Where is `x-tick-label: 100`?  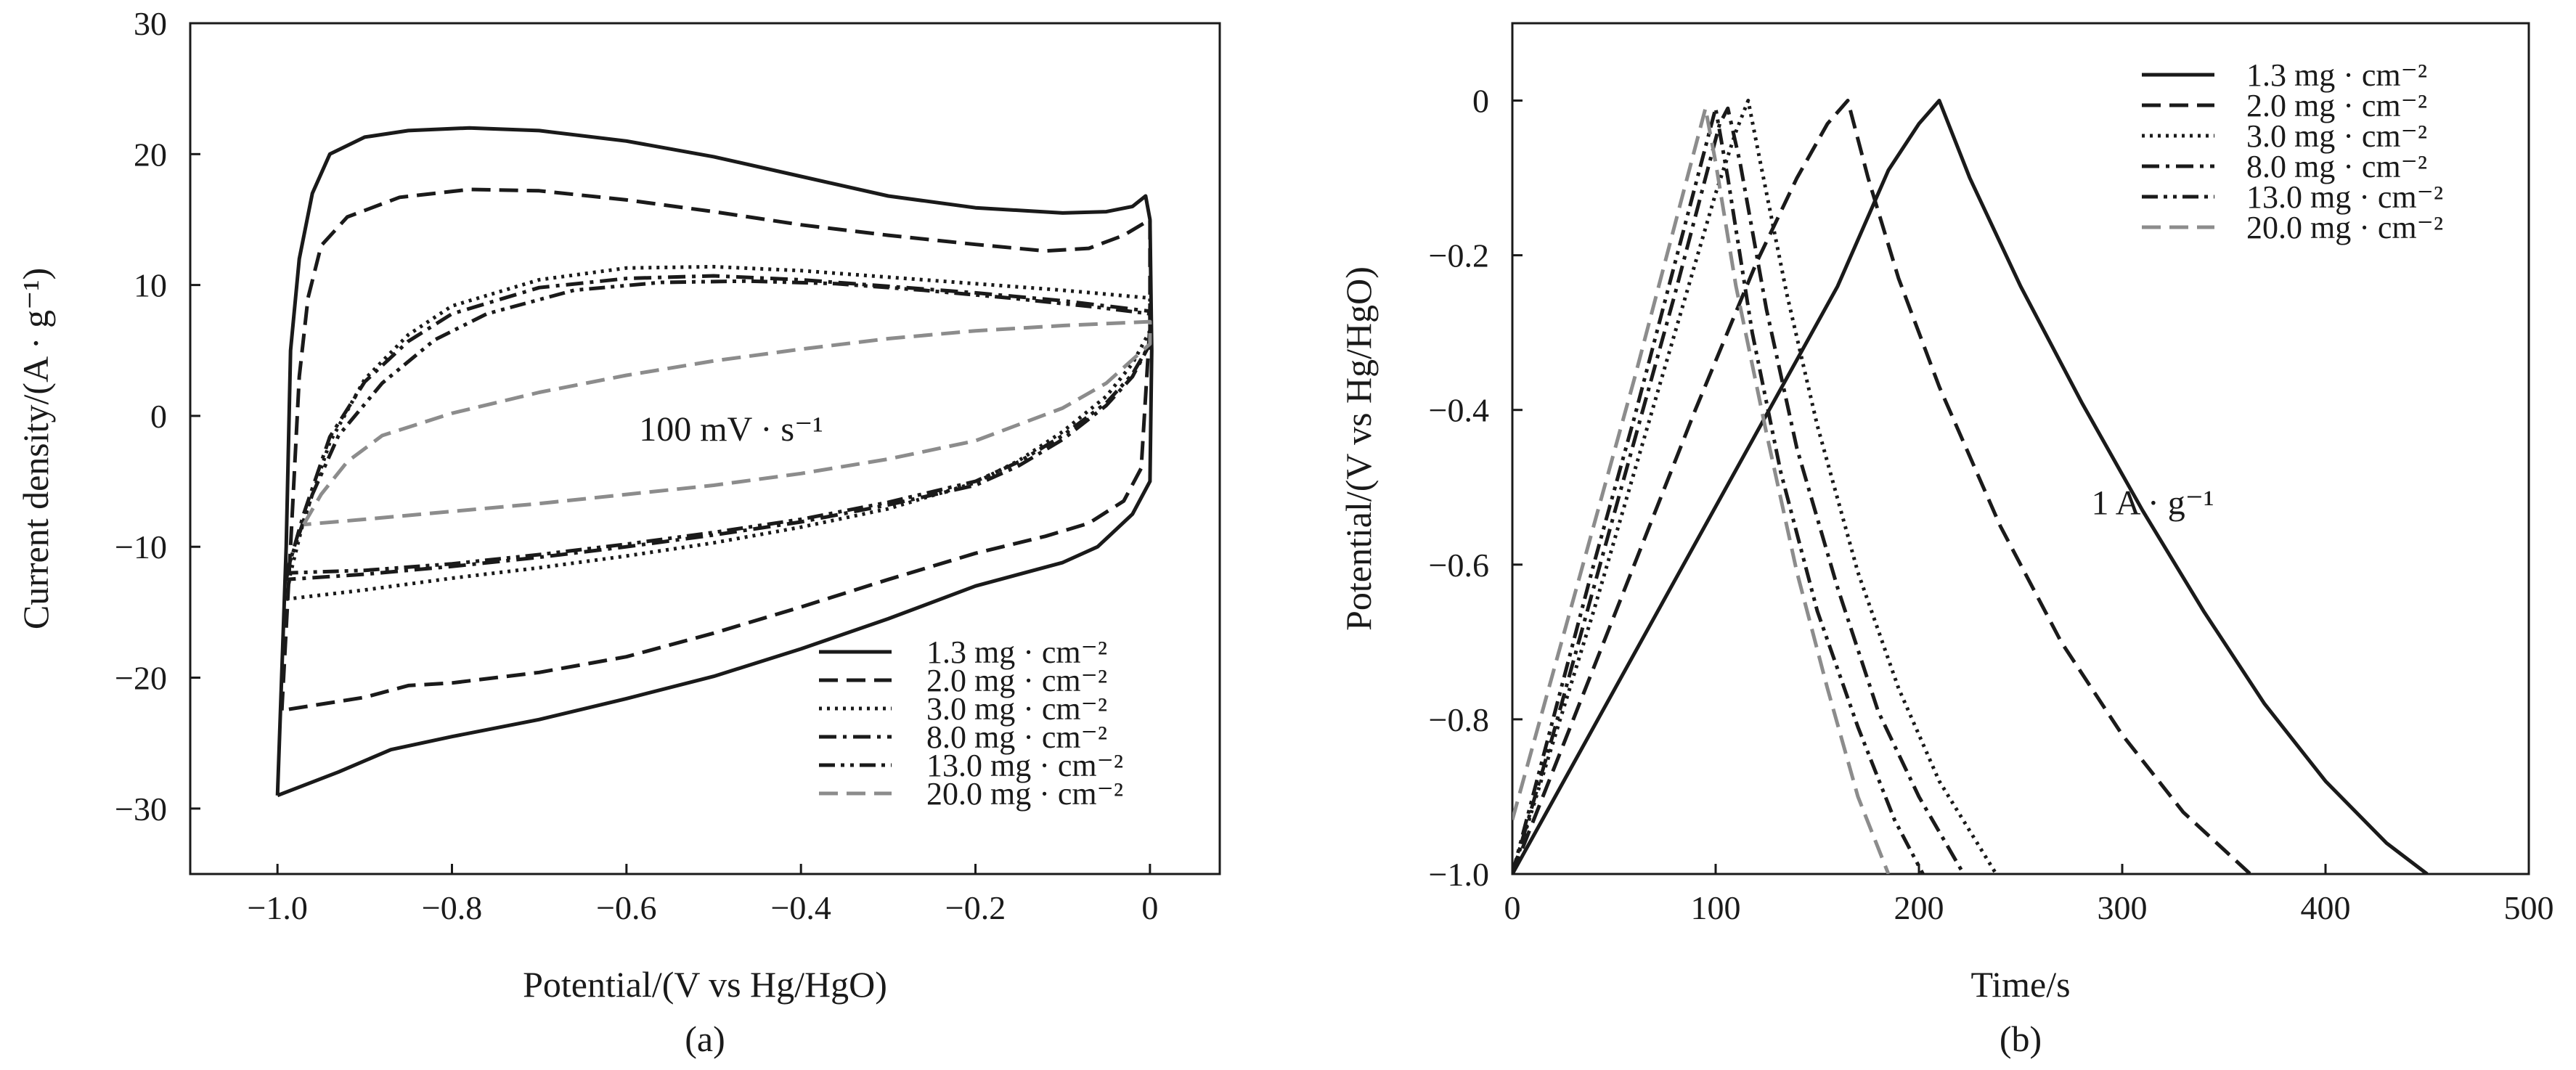 x-tick-label: 100 is located at coordinates (1716, 908).